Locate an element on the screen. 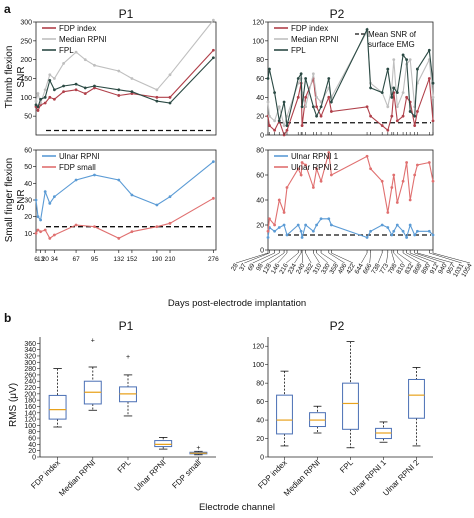 This screenshot has width=474, height=518. p2-small-xtick-label: 890 is located at coordinates (426, 268).